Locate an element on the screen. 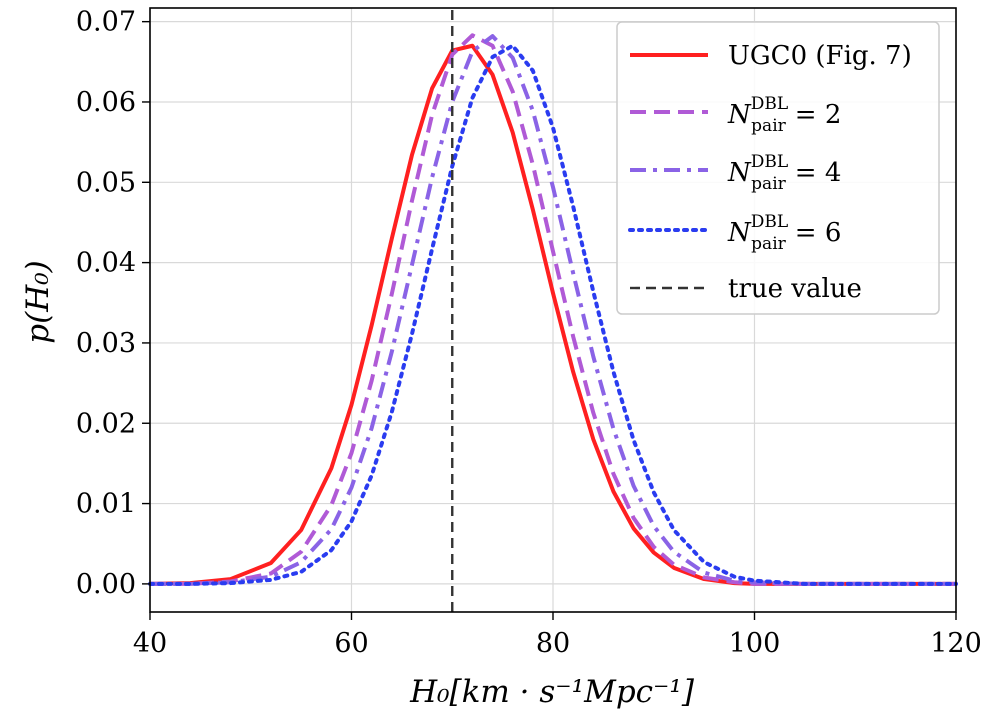  x-tick-label: 40 is located at coordinates (150, 643).